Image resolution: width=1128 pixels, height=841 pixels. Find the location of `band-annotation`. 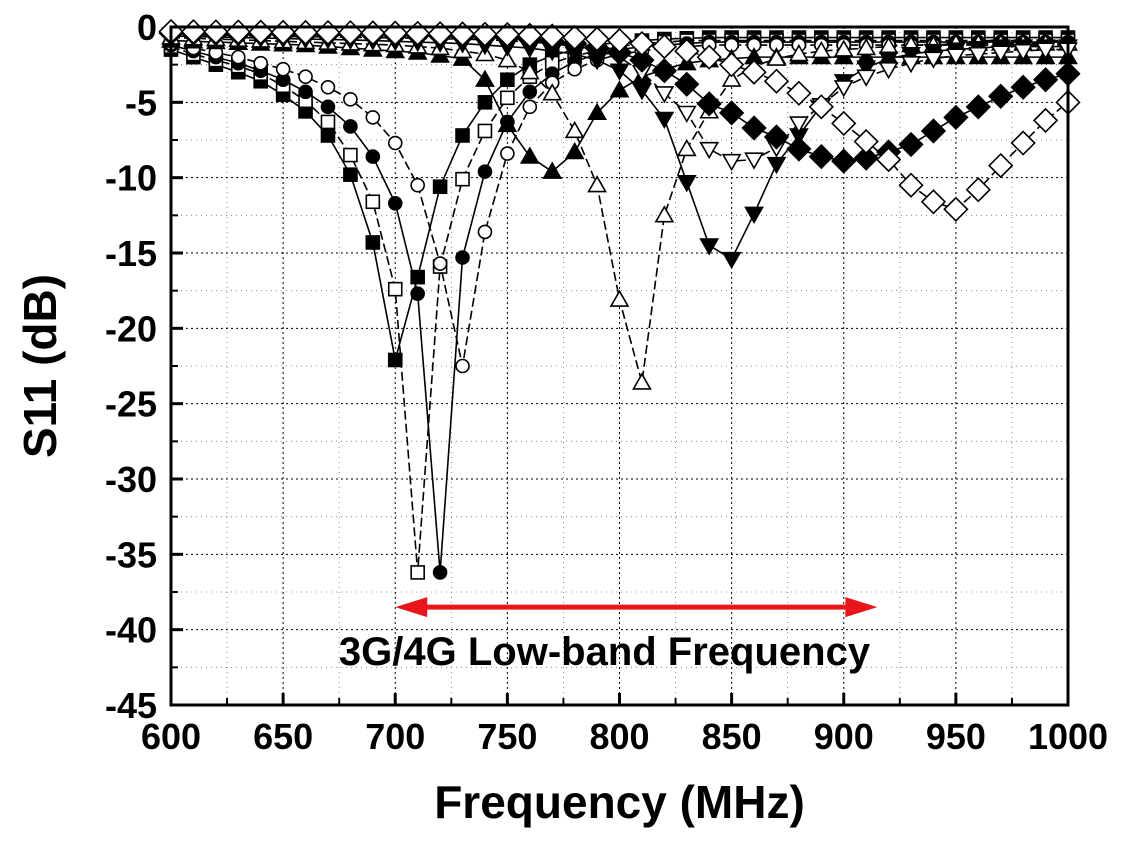

band-annotation is located at coordinates (636, 607).